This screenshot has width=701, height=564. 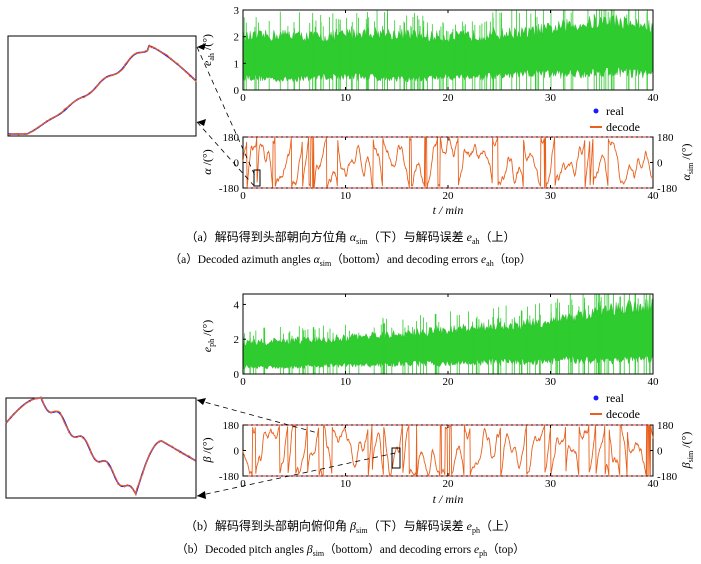 I want to click on y-axis-label-right: αsim /(°), so click(x=687, y=161).